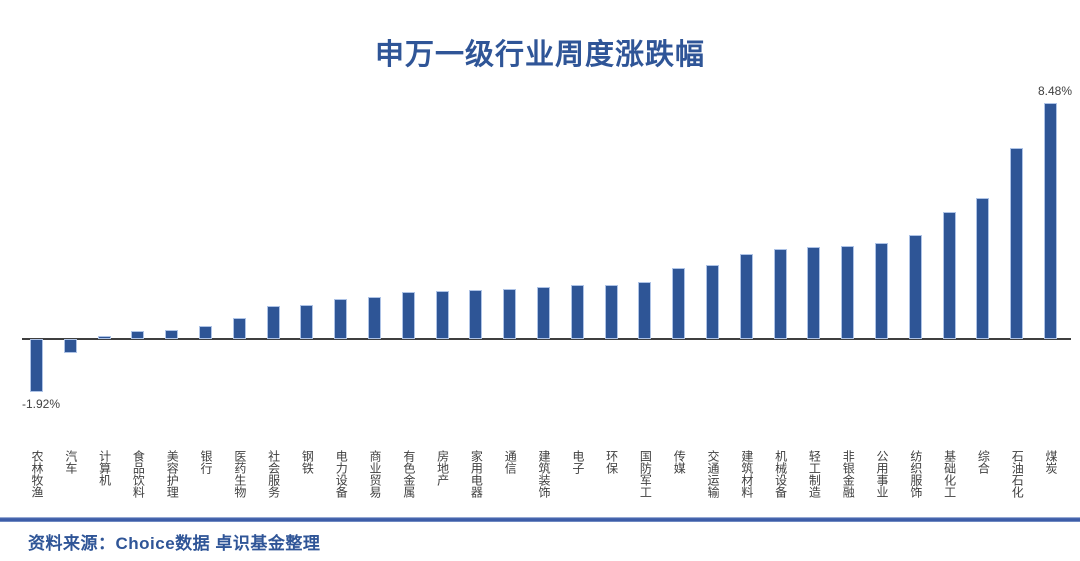 This screenshot has width=1080, height=561. What do you see at coordinates (1051, 462) in the screenshot?
I see `category-label-煤炭: 煤炭` at bounding box center [1051, 462].